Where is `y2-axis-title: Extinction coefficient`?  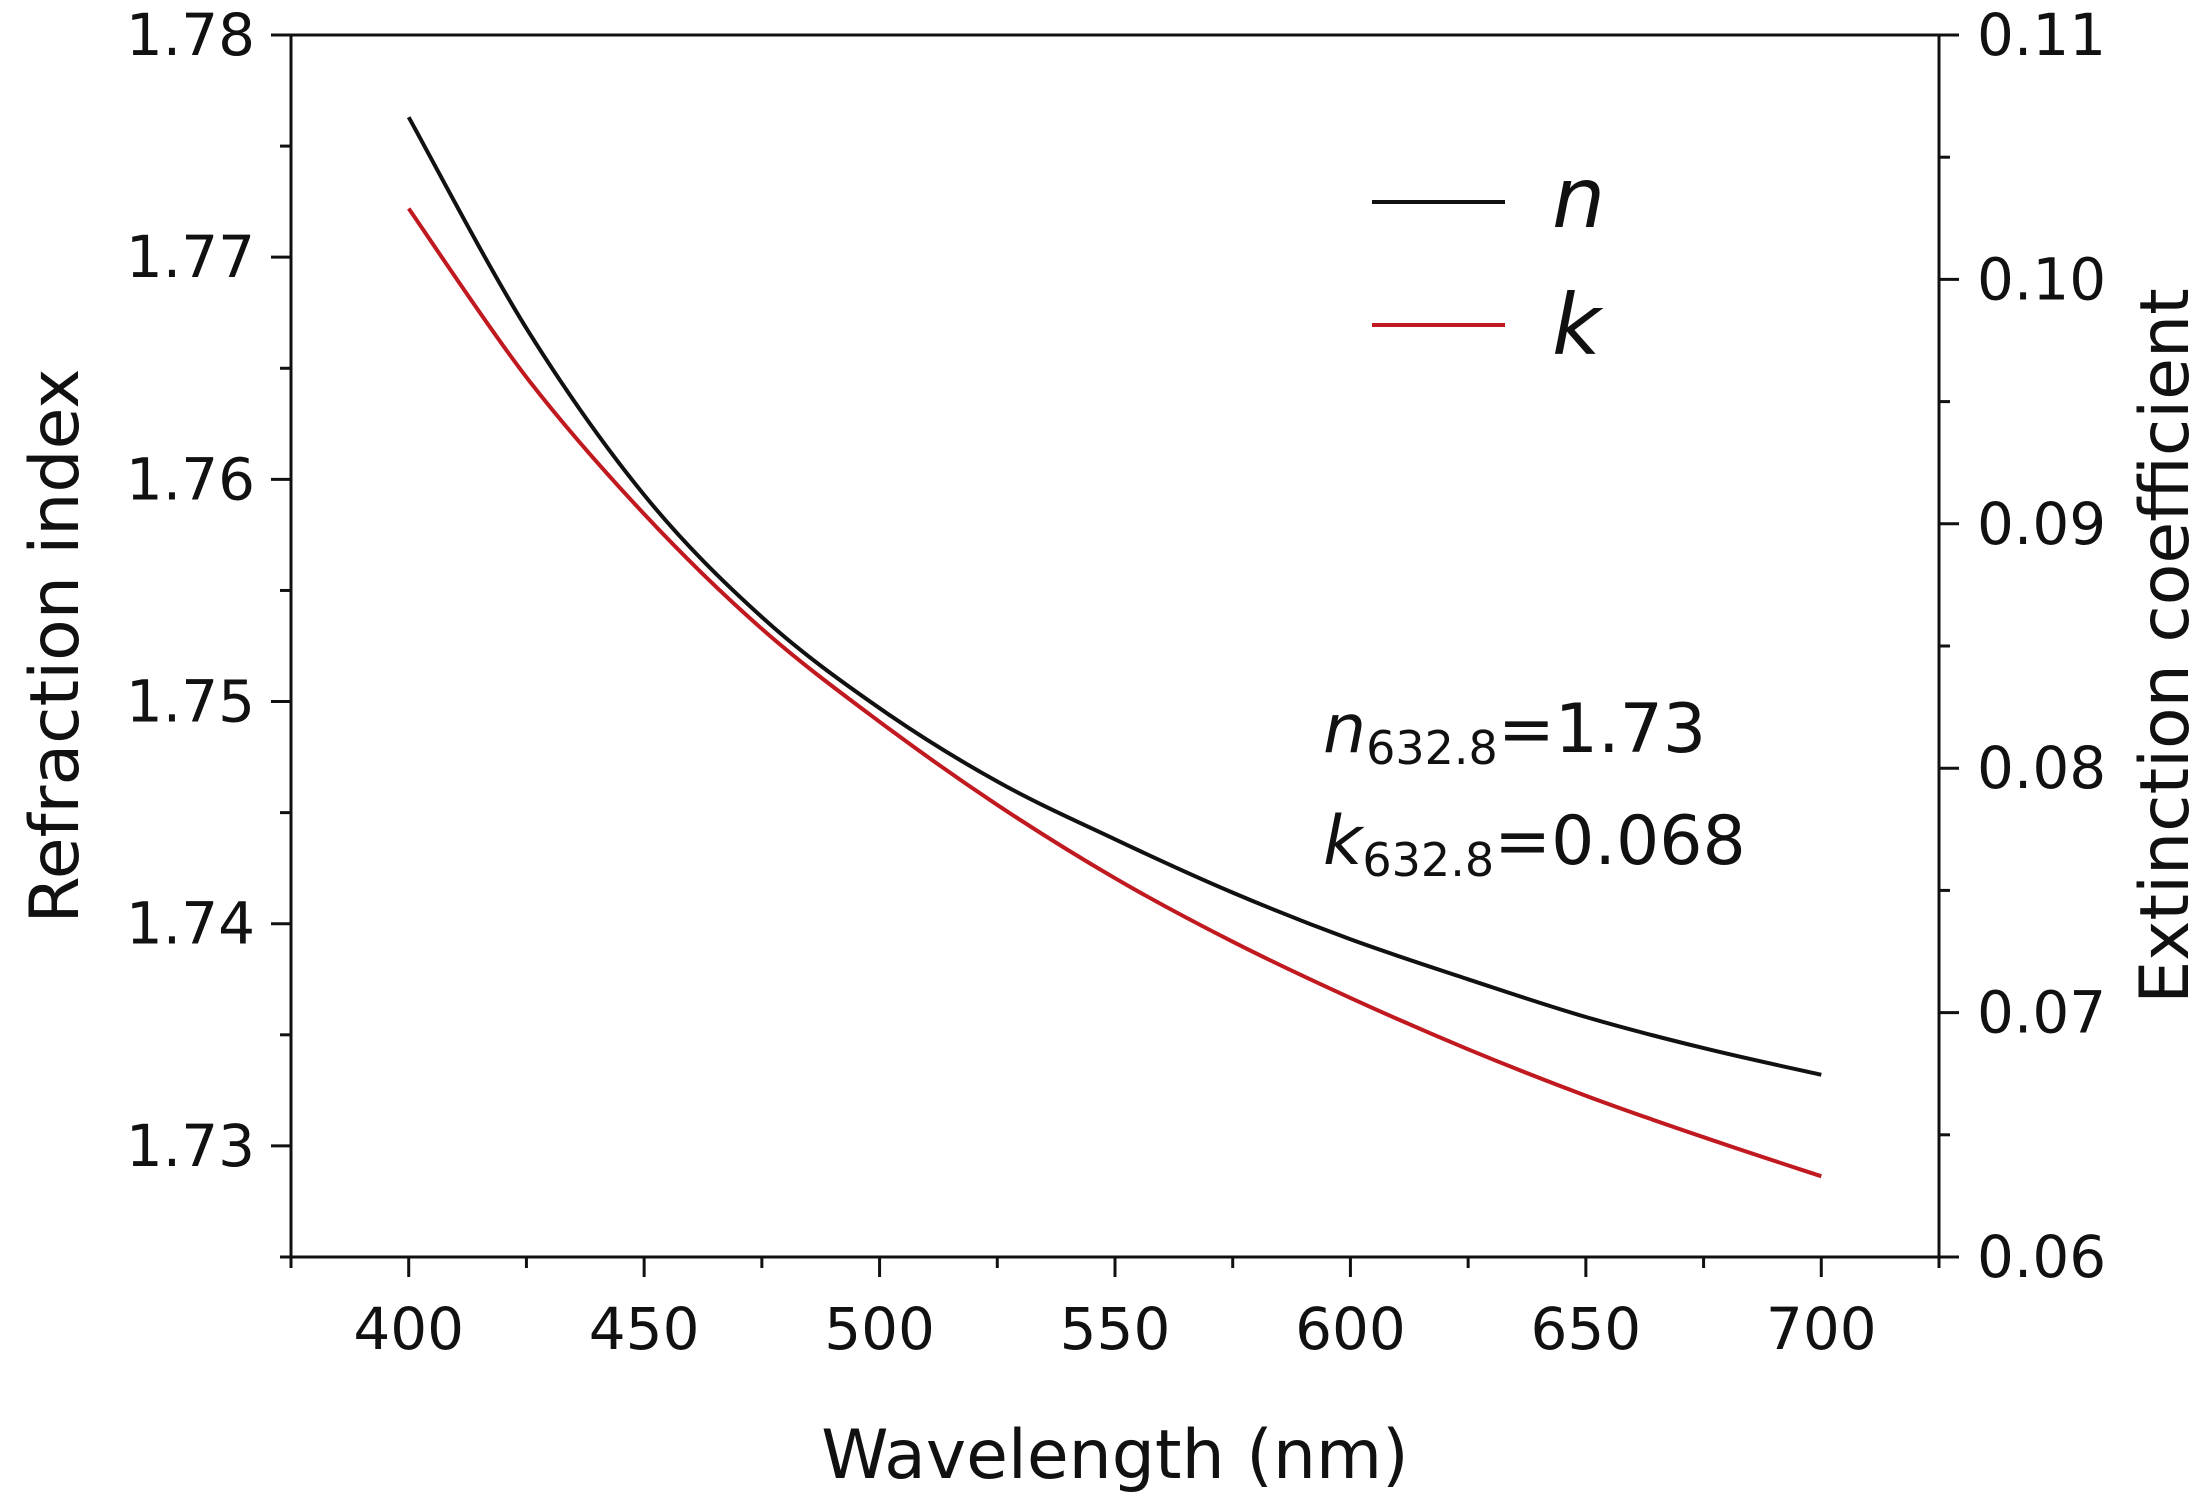
y2-axis-title: Extinction coefficient is located at coordinates (2165, 646).